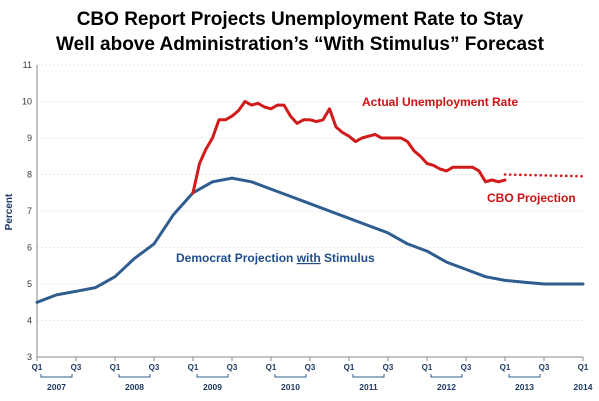 The height and width of the screenshot is (401, 599). Describe the element at coordinates (232, 367) in the screenshot. I see `x-quarter-tick-5: Q3` at that location.